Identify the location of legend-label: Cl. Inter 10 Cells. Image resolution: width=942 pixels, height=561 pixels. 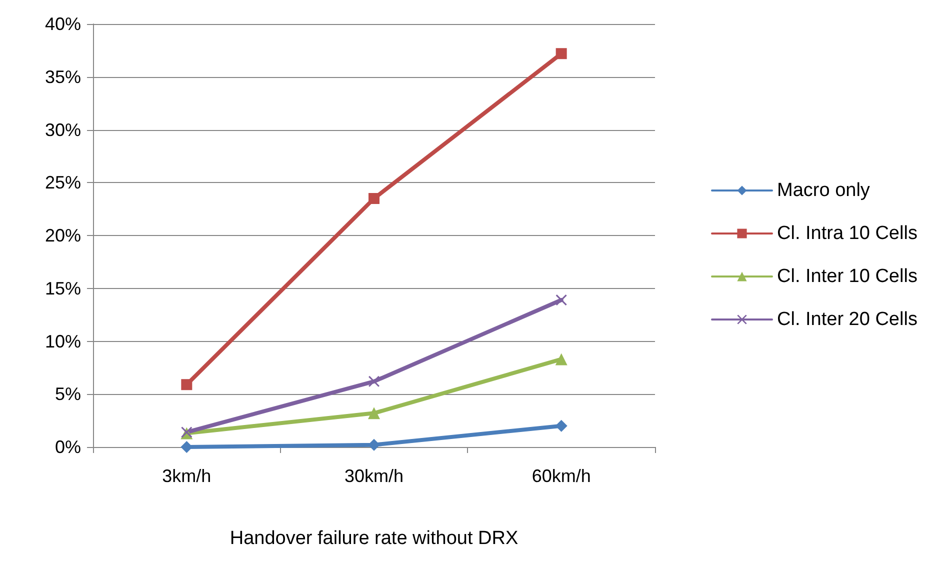
(847, 276).